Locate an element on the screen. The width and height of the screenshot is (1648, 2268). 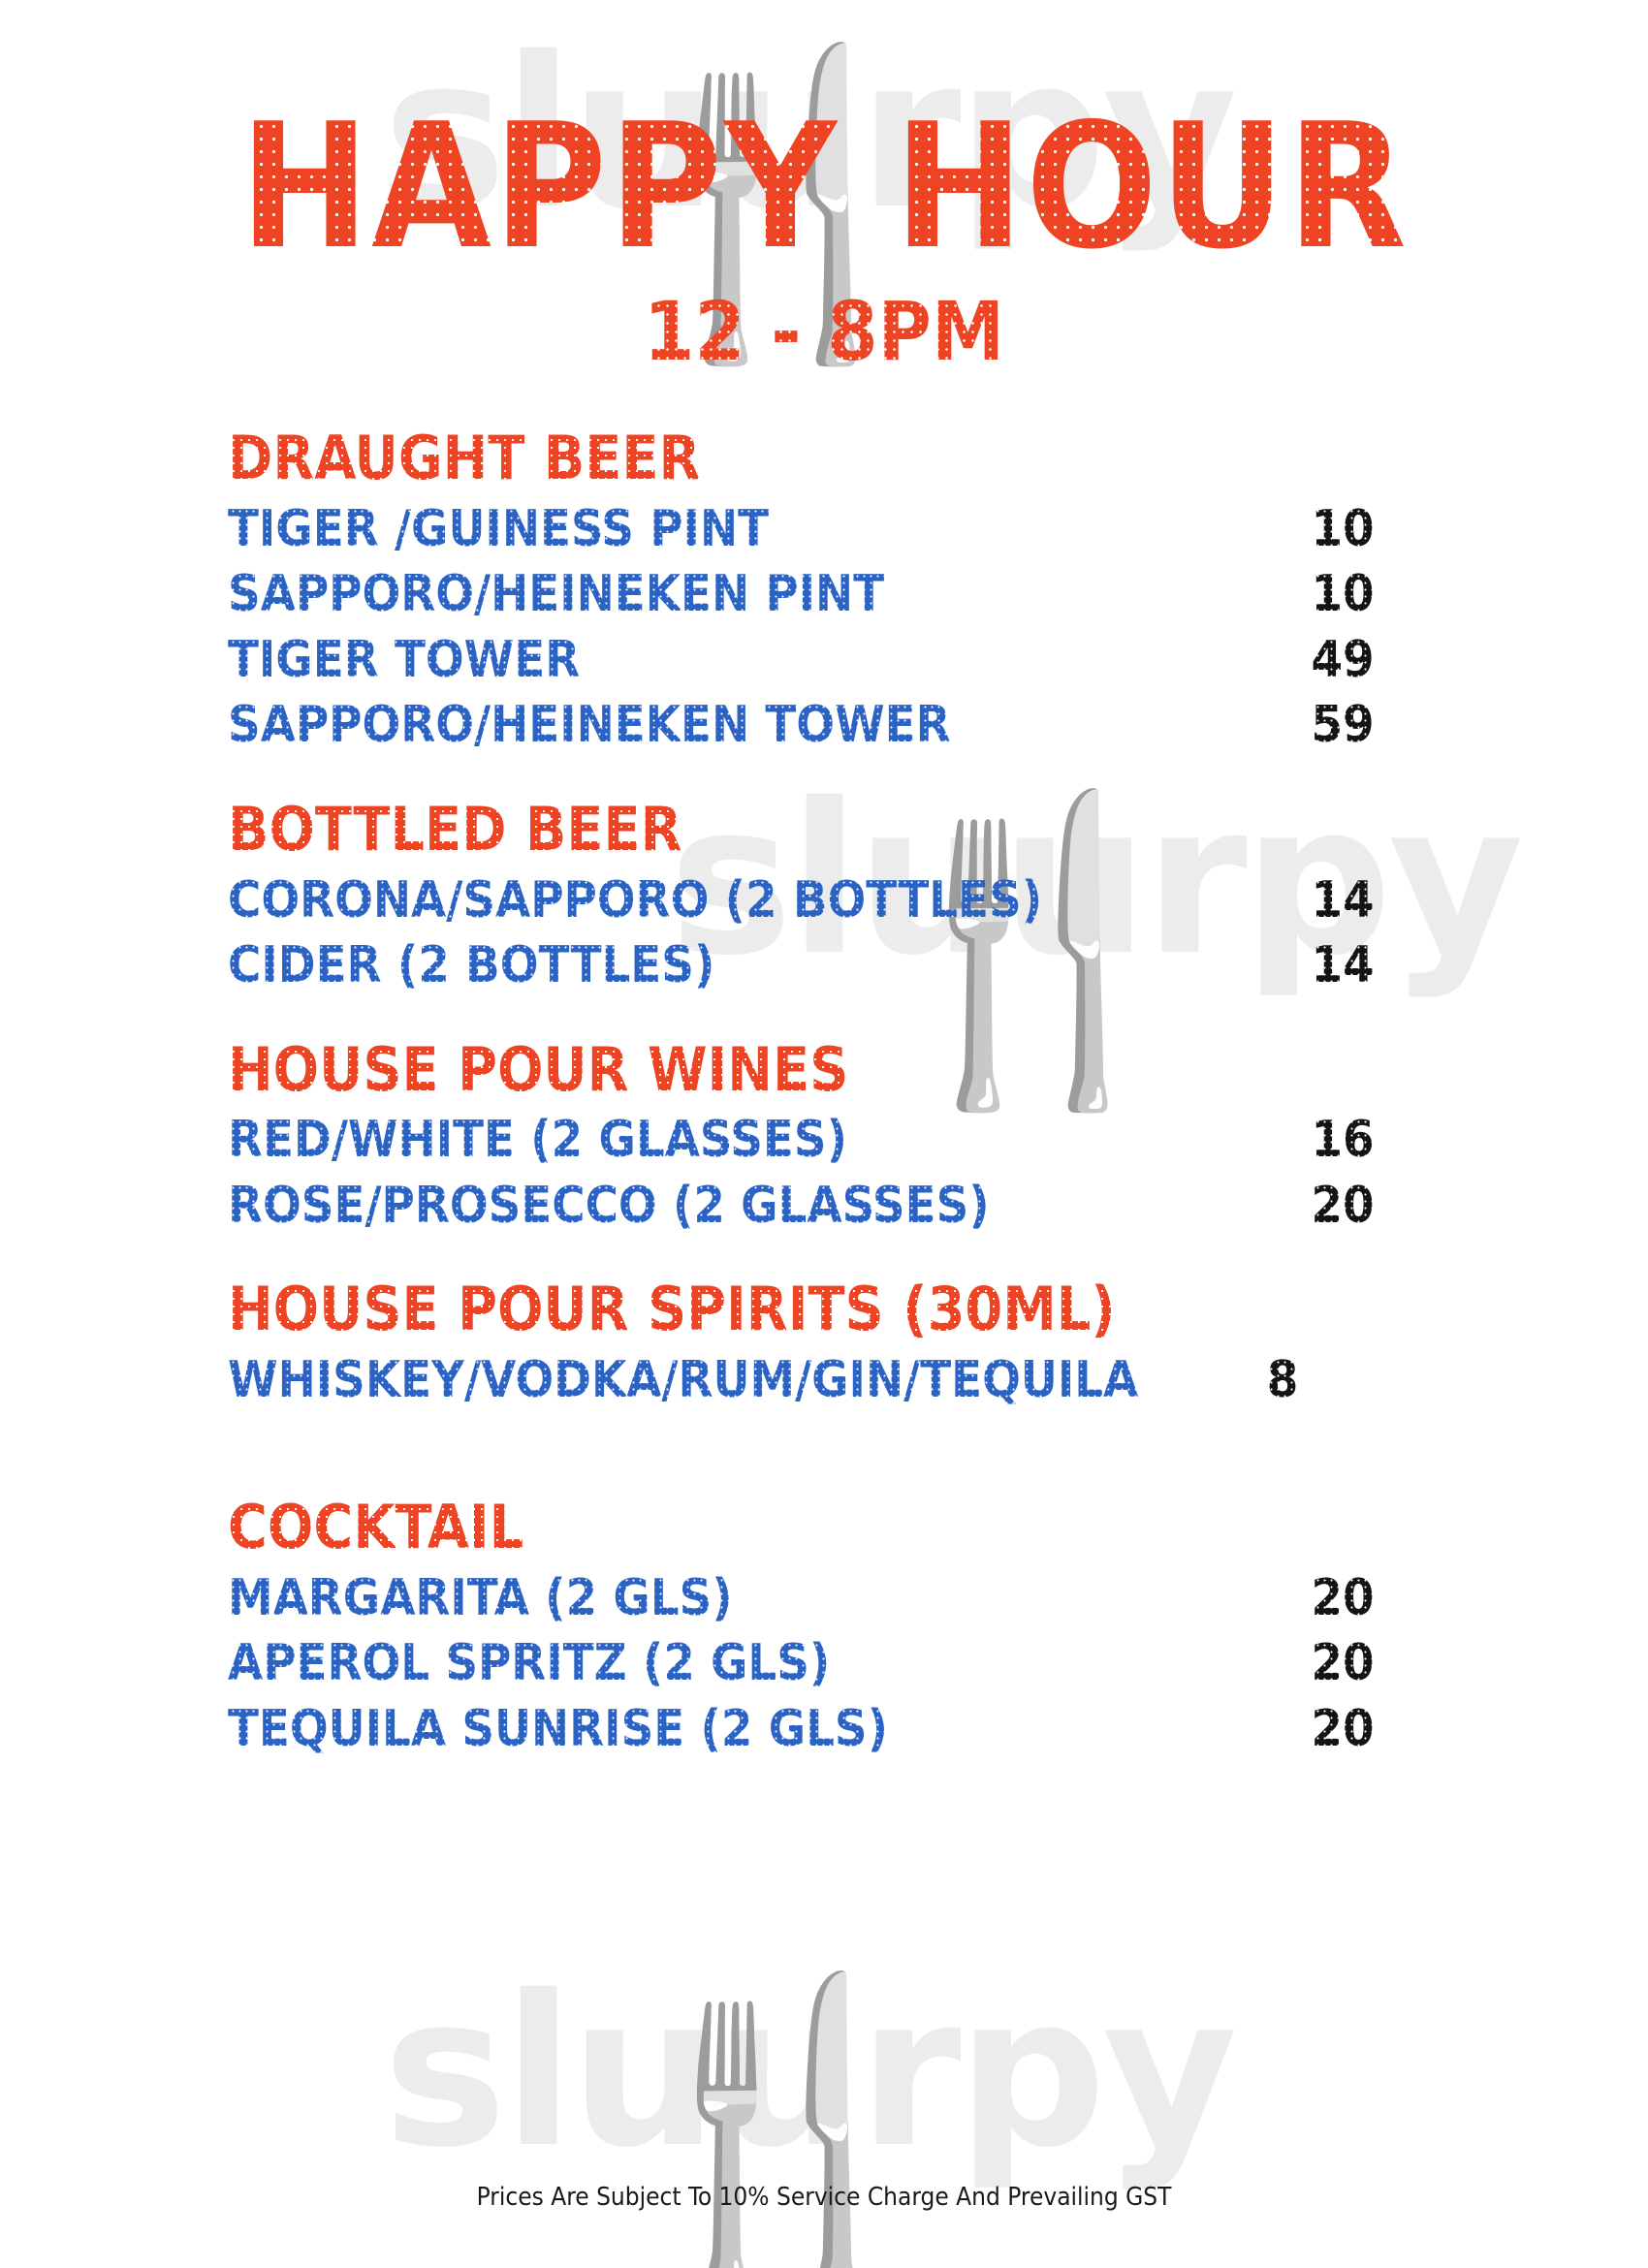
section-header: COCKTAIL is located at coordinates (824, 1527).